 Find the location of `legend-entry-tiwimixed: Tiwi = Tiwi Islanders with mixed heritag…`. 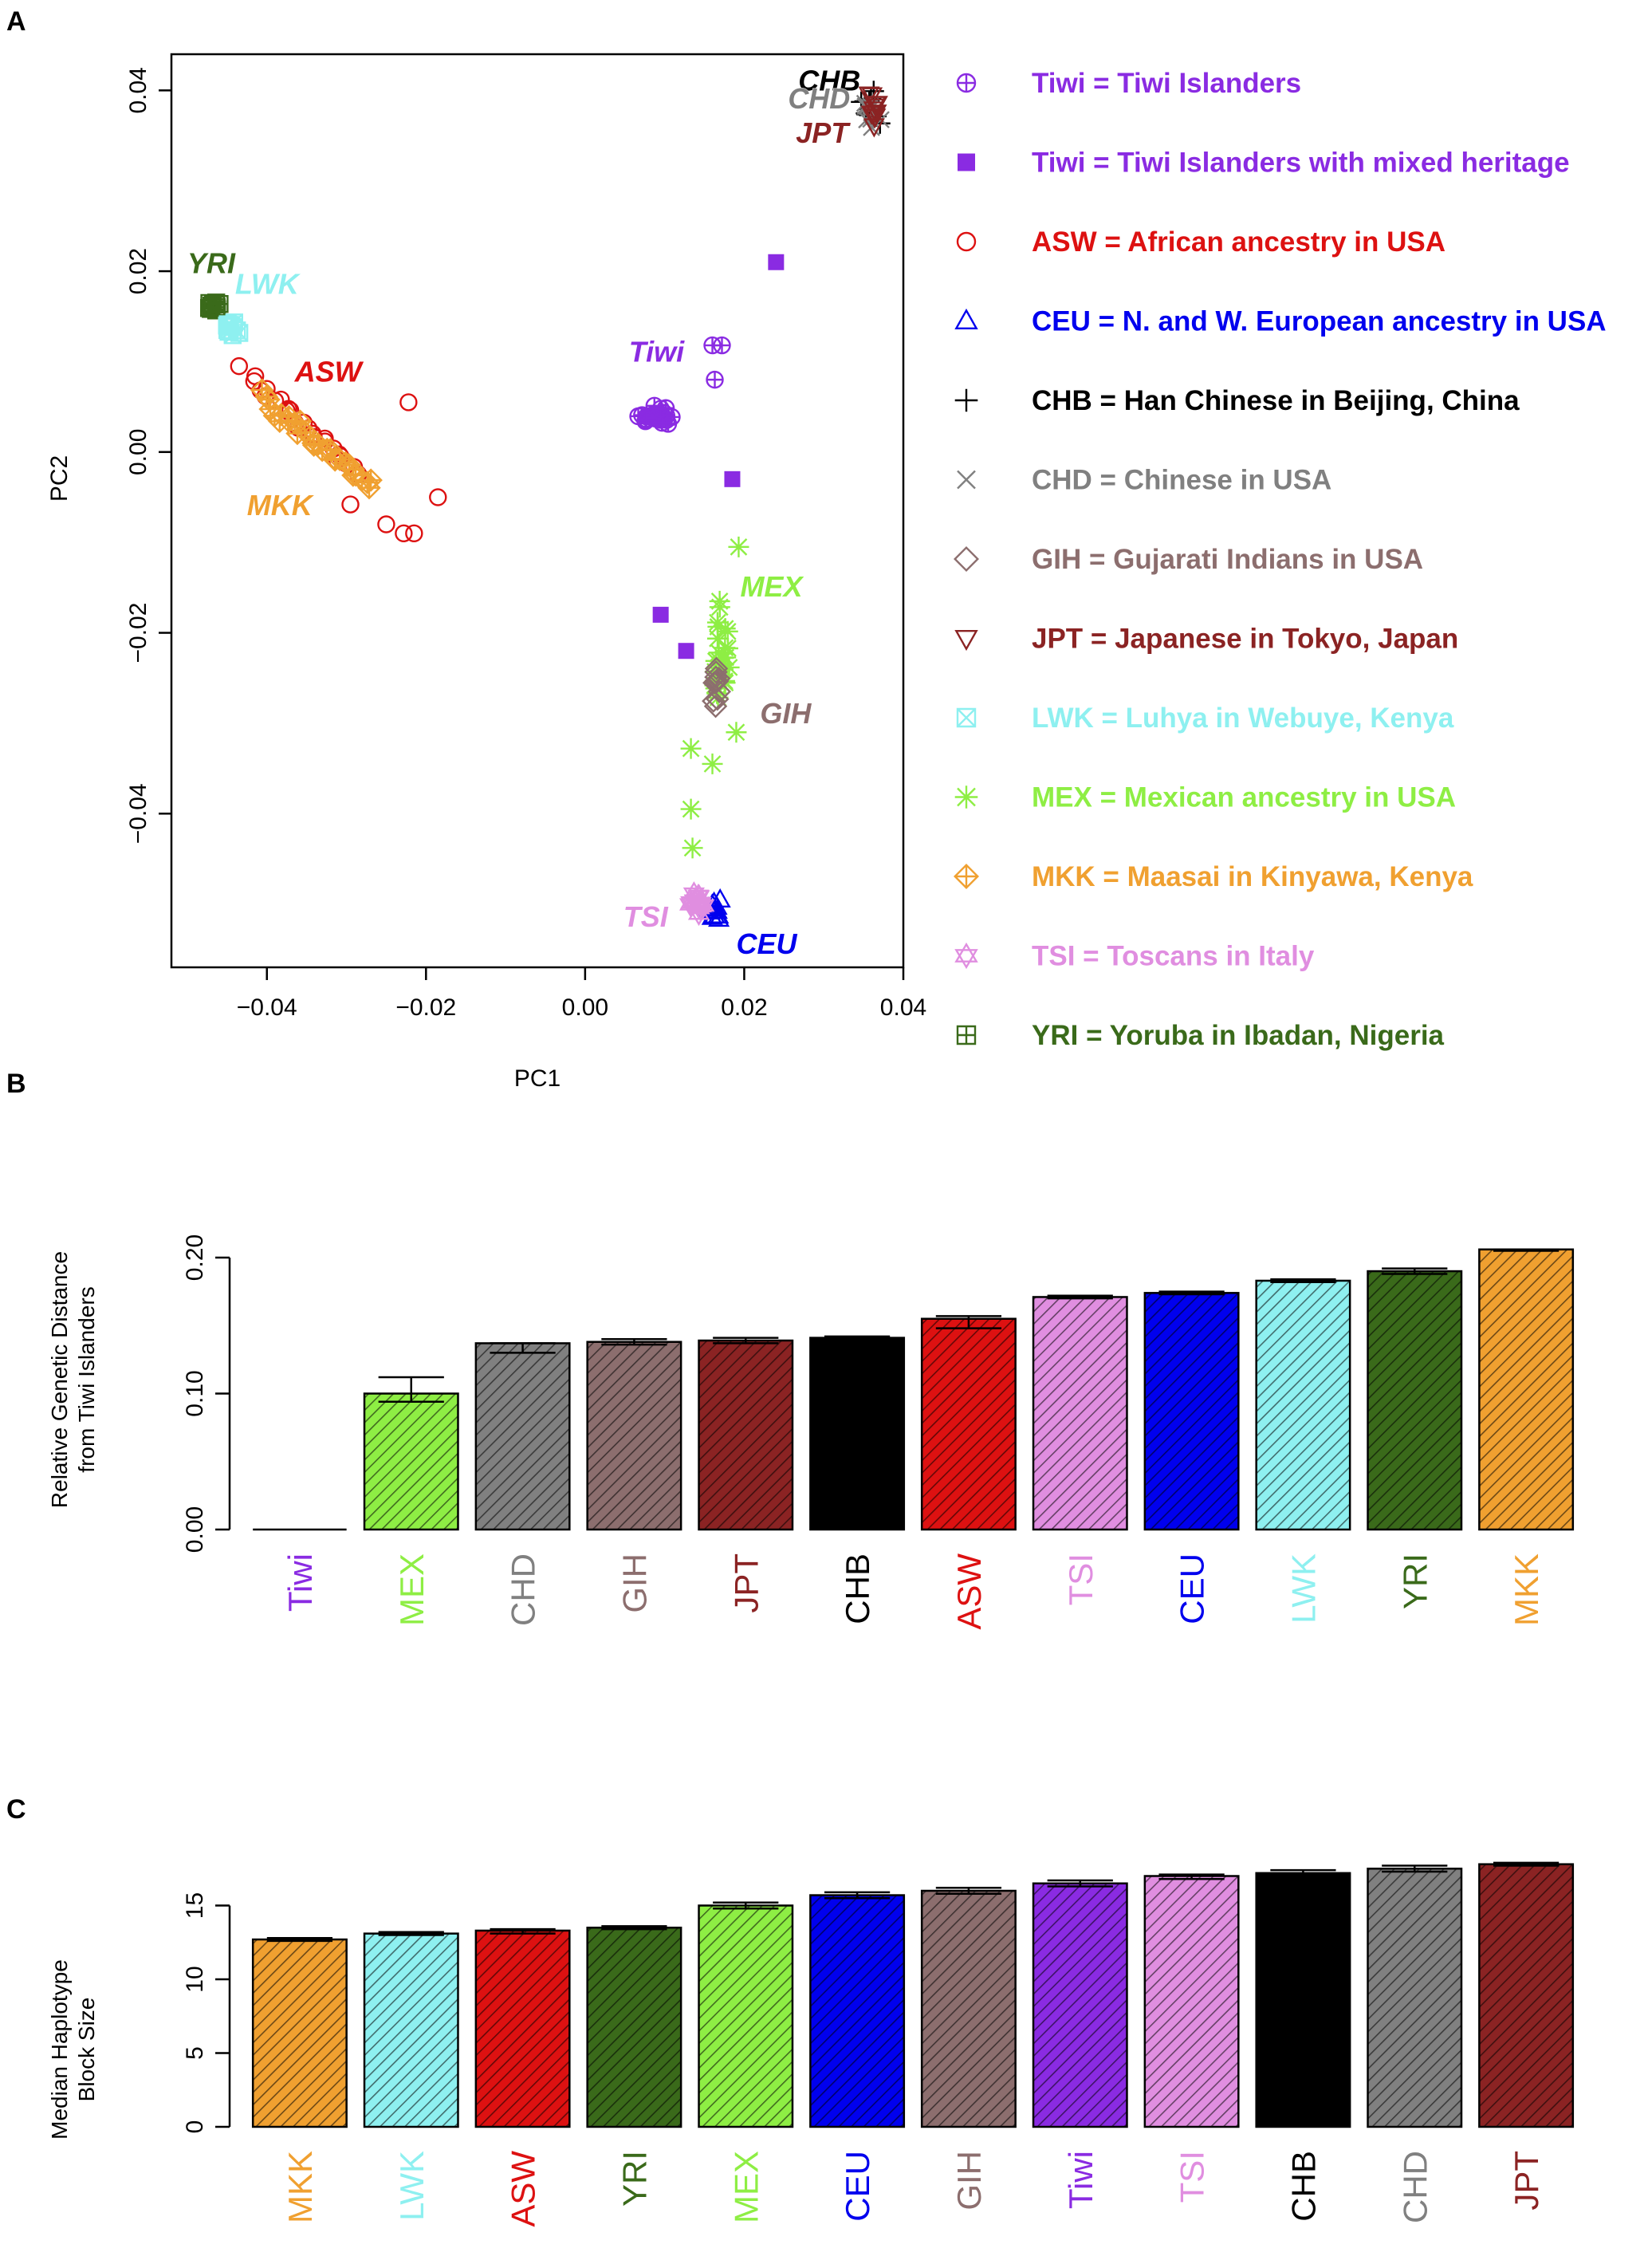

legend-entry-tiwimixed: Tiwi = Tiwi Islanders with mixed heritag… is located at coordinates (1301, 163).